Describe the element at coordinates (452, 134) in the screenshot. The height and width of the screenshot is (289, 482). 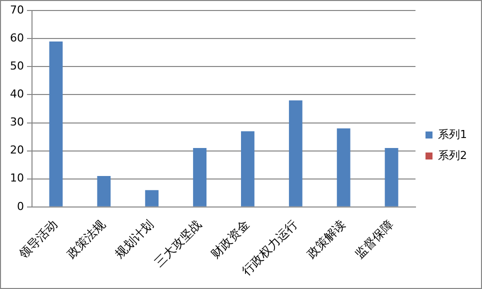
I see `legend-label: 系列1` at that location.